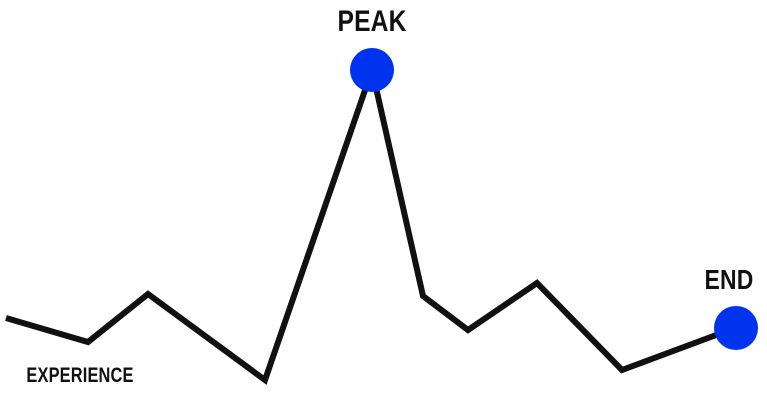  What do you see at coordinates (372, 70) in the screenshot?
I see `peak-marker` at bounding box center [372, 70].